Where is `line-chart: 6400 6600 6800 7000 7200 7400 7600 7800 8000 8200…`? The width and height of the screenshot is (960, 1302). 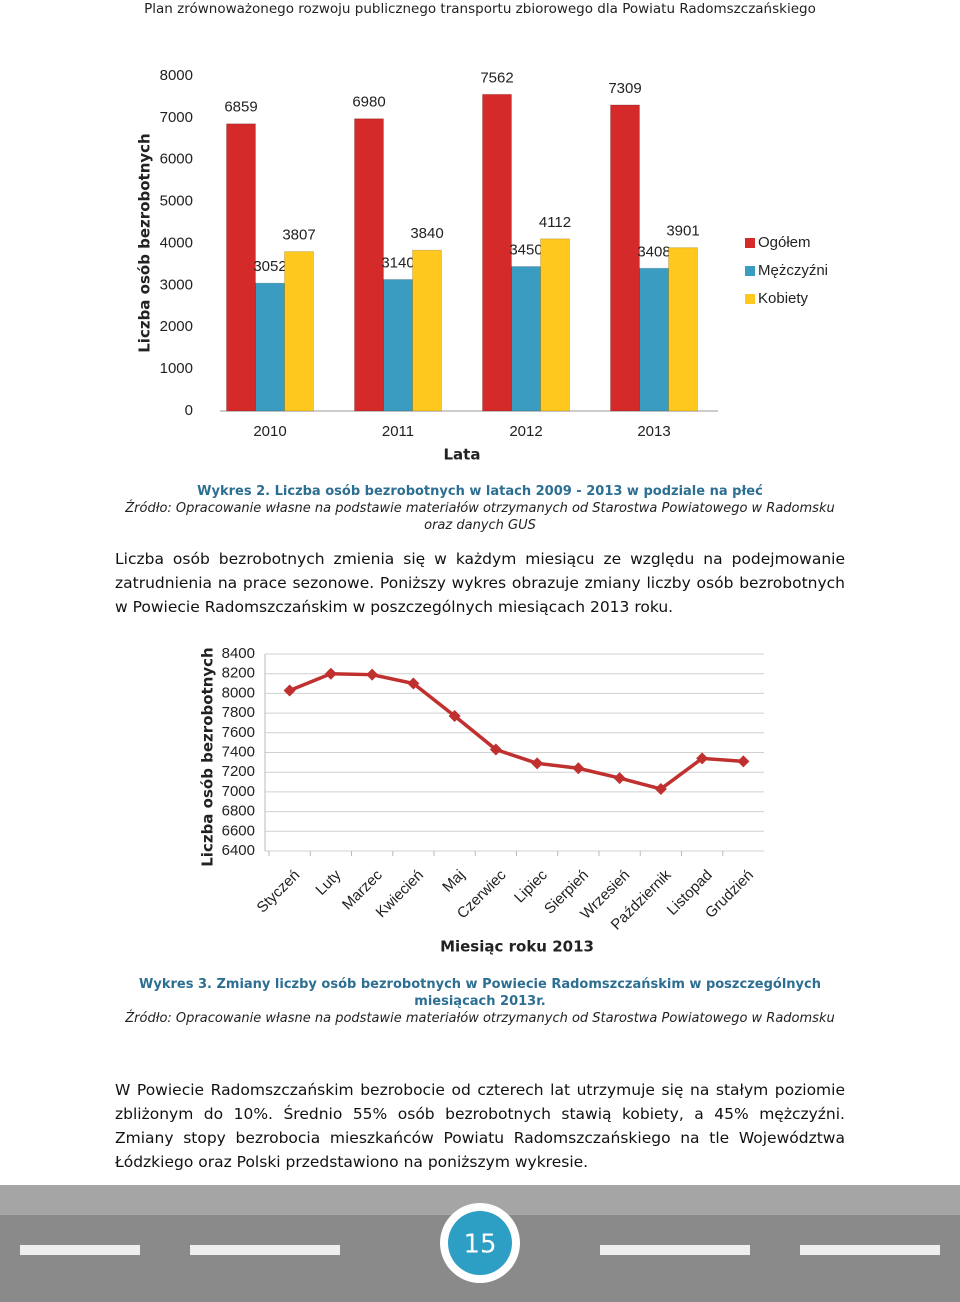
line-chart: 6400 6600 6800 7000 7200 7400 7600 7800 8000 8200… is located at coordinates (481, 800).